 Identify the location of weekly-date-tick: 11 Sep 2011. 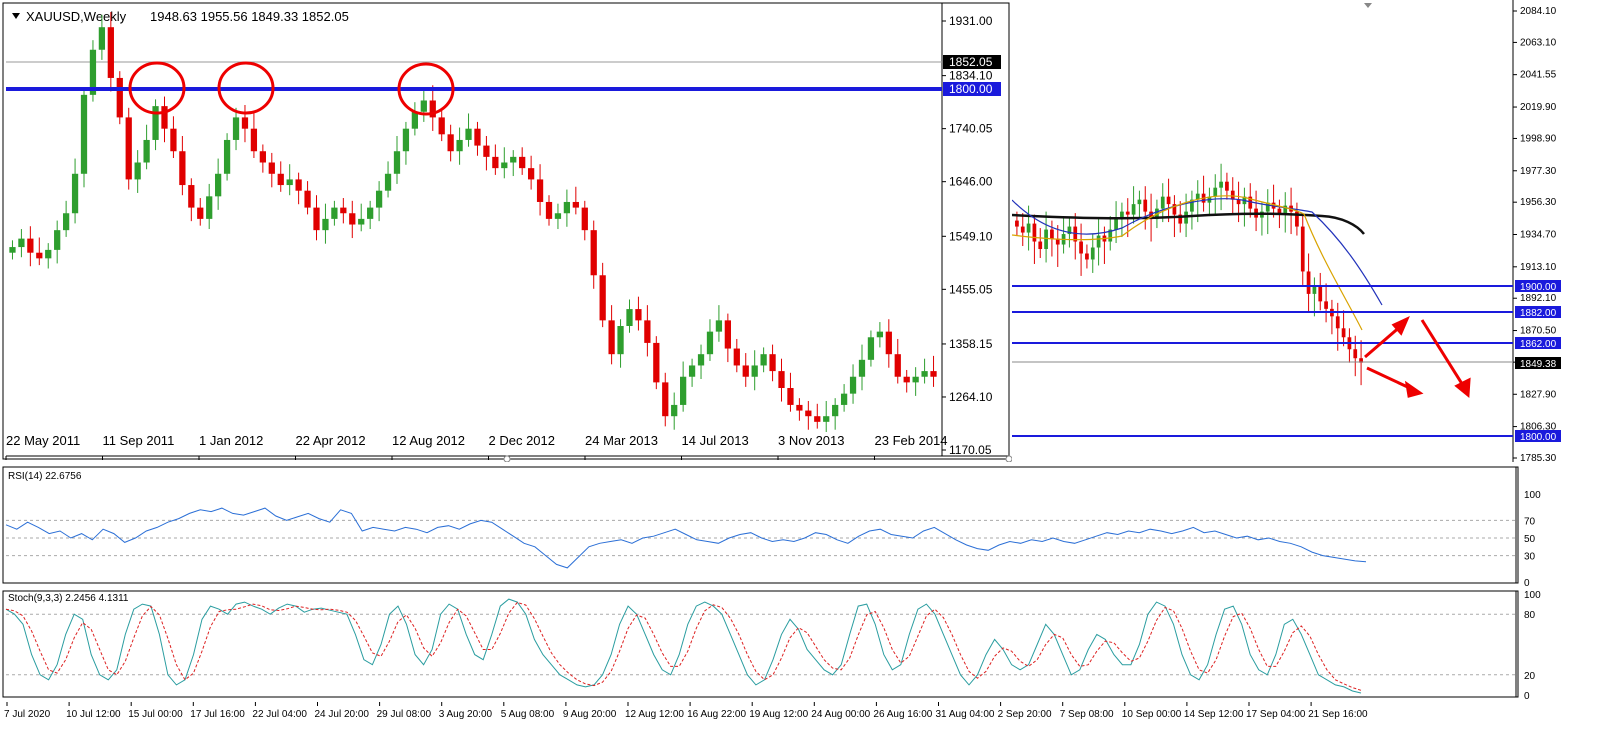
(139, 440).